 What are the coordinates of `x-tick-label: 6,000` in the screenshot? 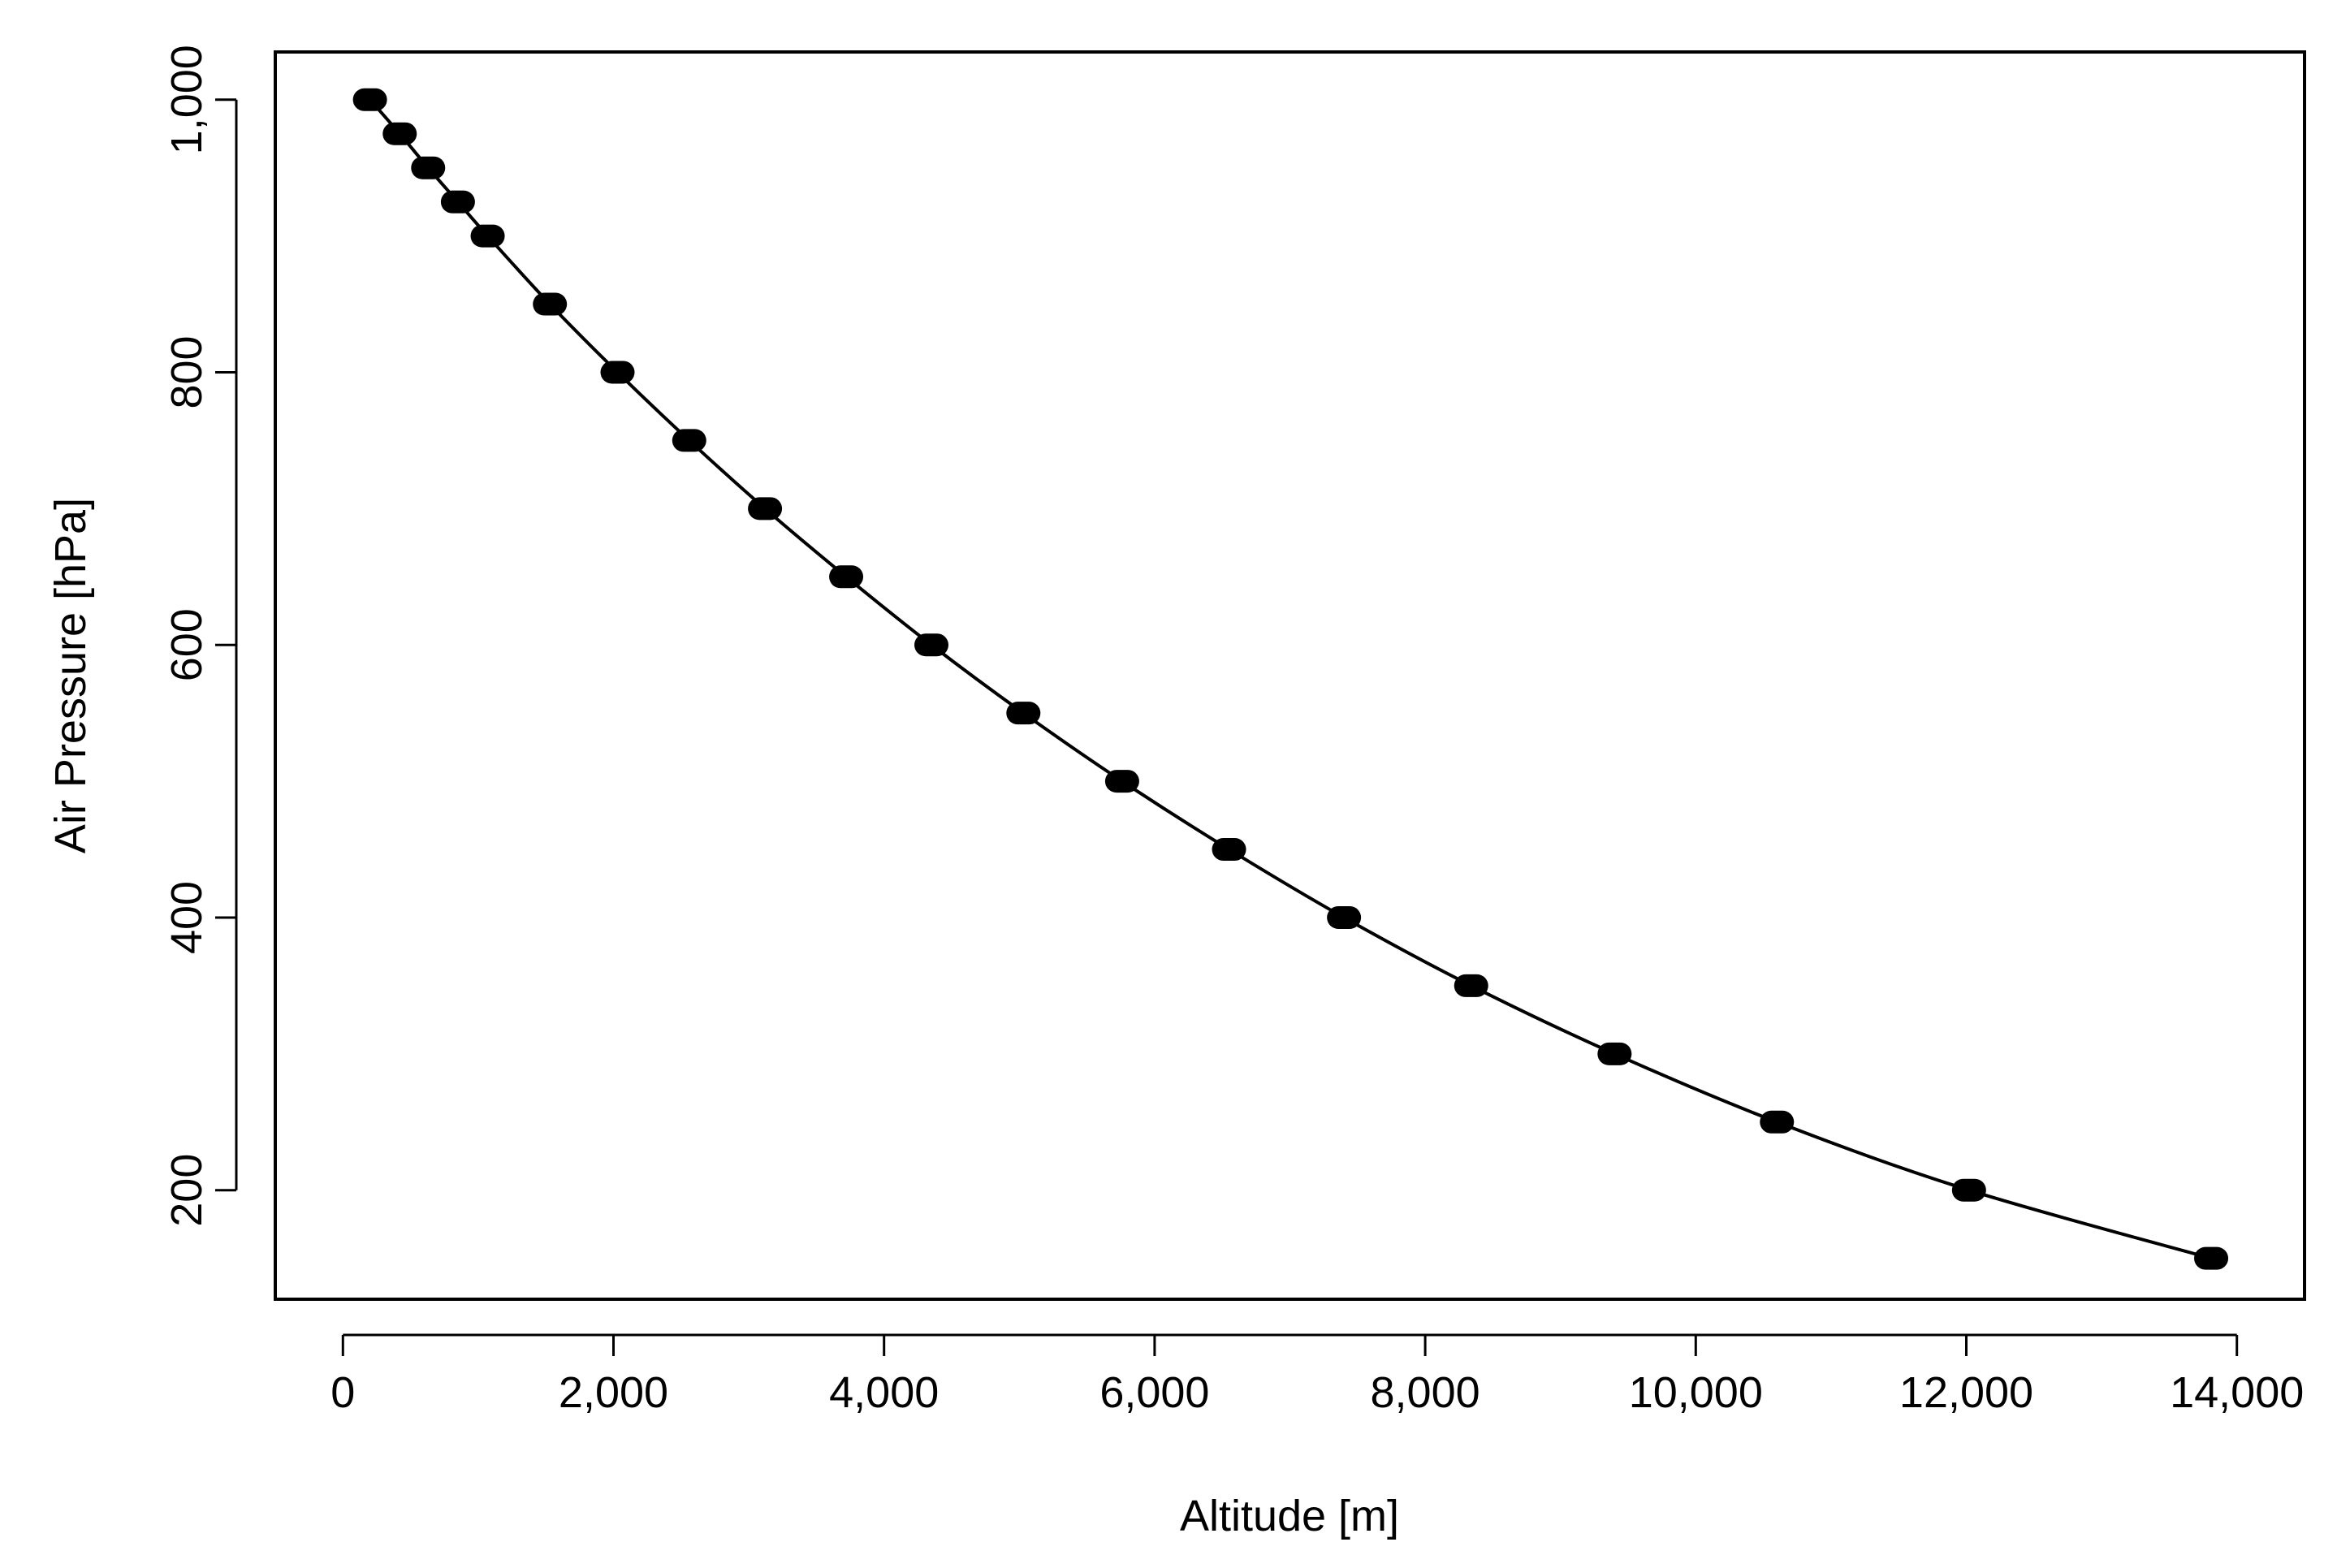 It's located at (1154, 1392).